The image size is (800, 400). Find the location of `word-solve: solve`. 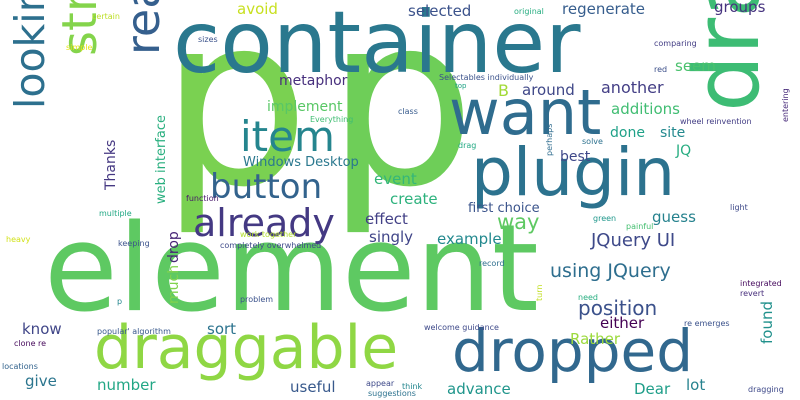

word-solve: solve is located at coordinates (592, 141).